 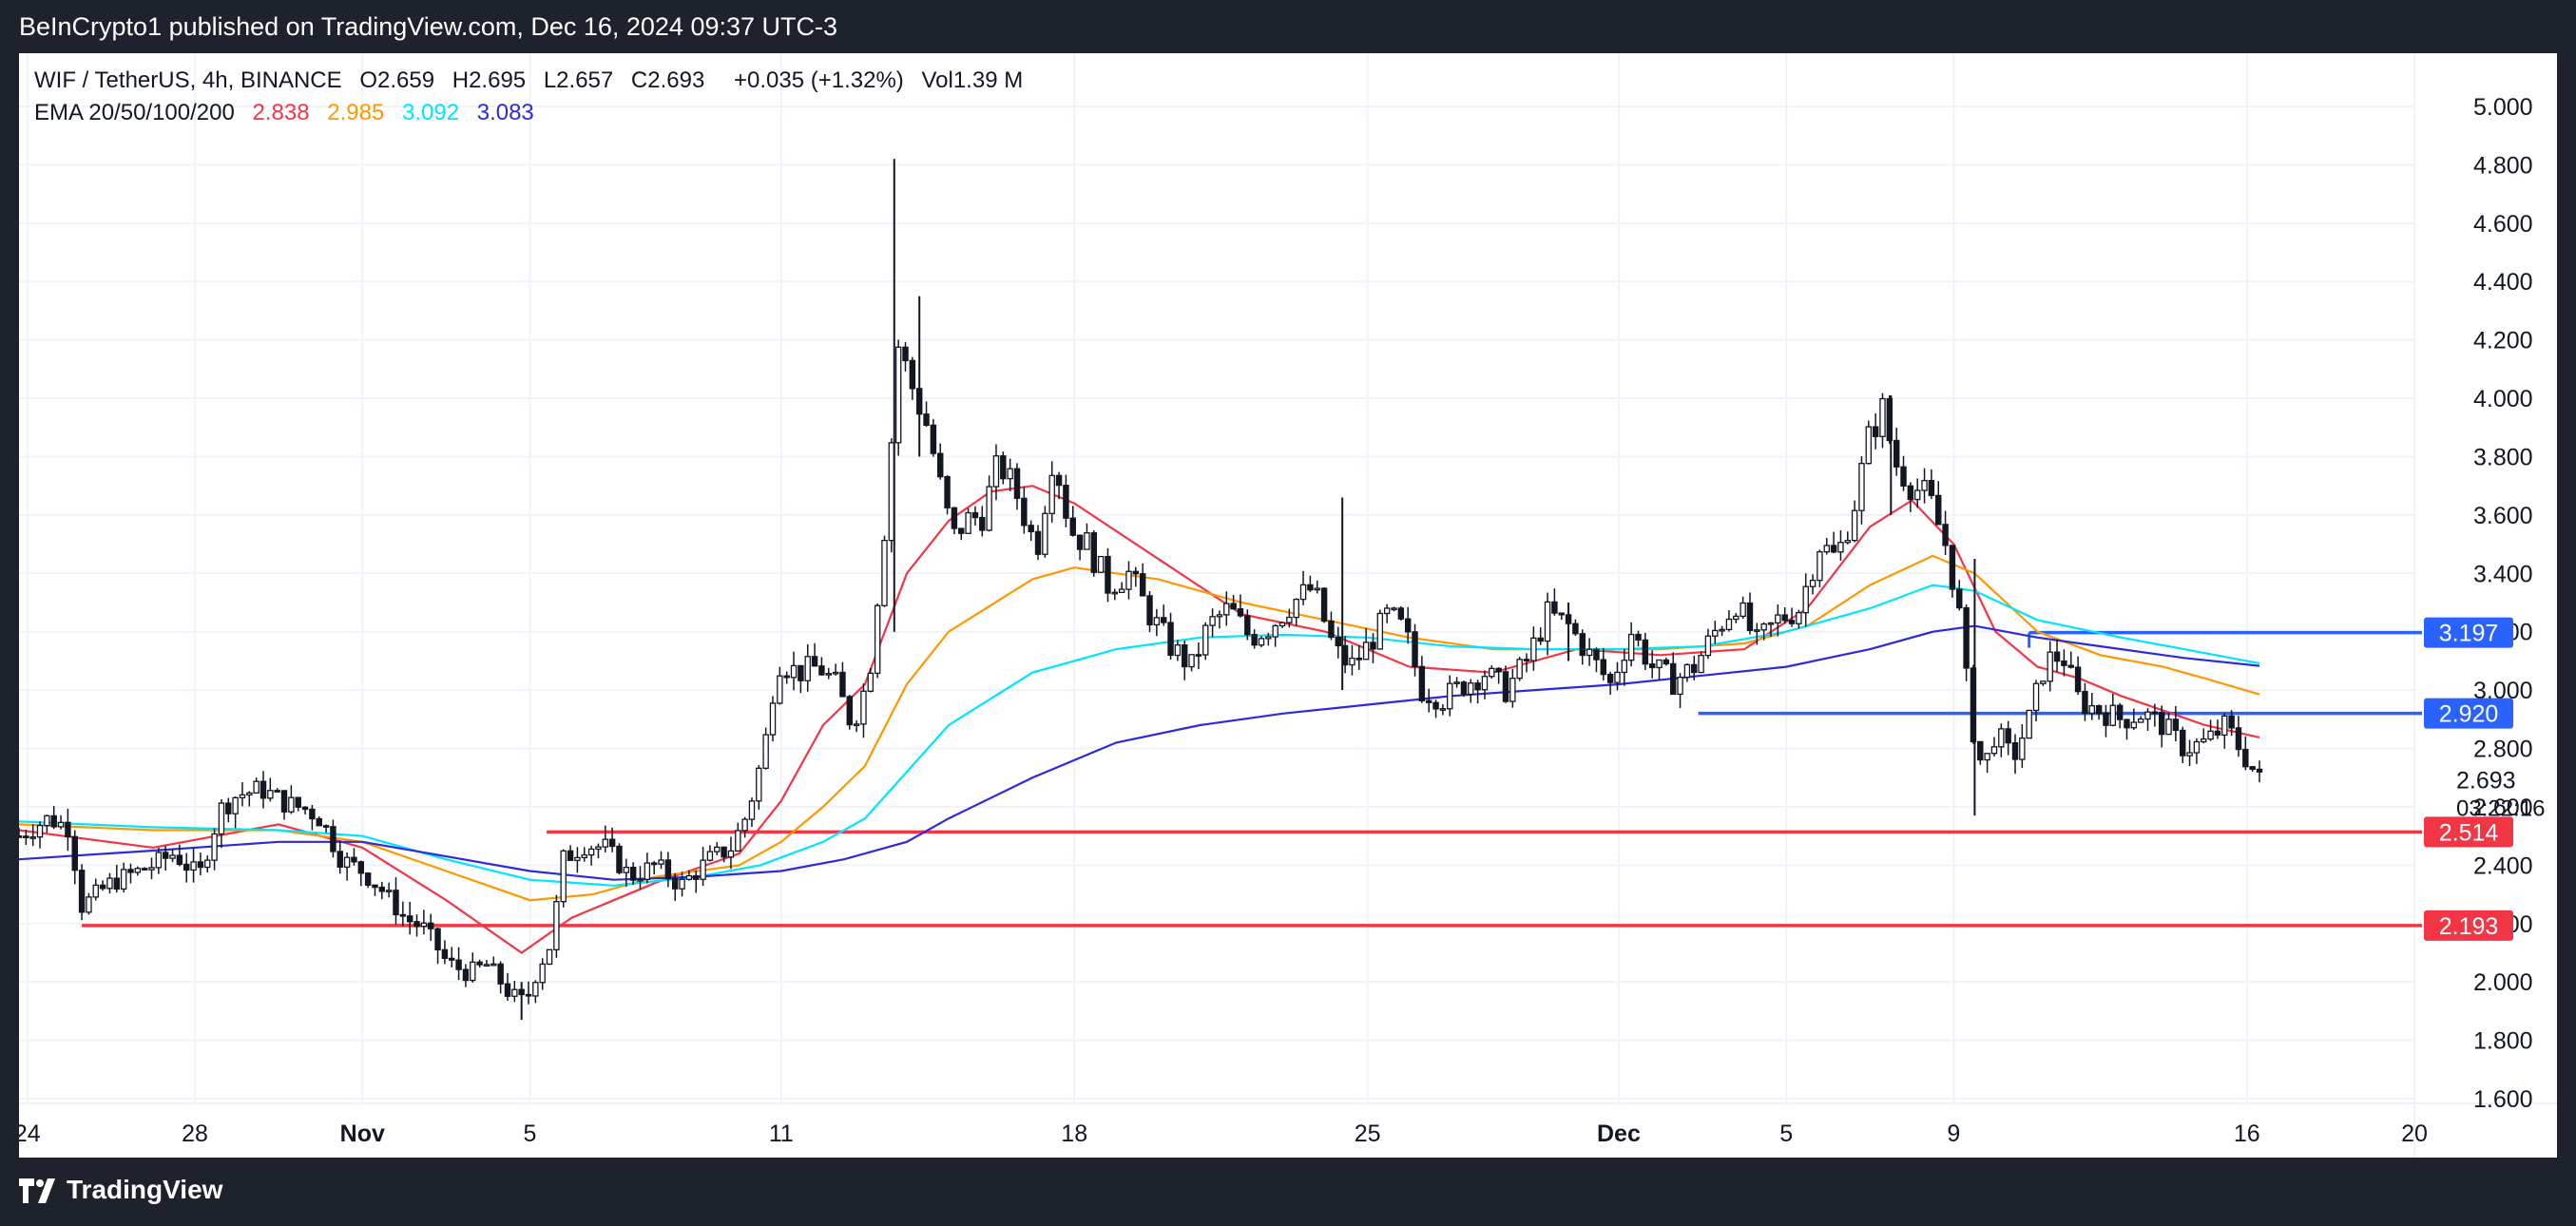 What do you see at coordinates (134, 113) in the screenshot?
I see `ema-label: EMA 20/50/100/200` at bounding box center [134, 113].